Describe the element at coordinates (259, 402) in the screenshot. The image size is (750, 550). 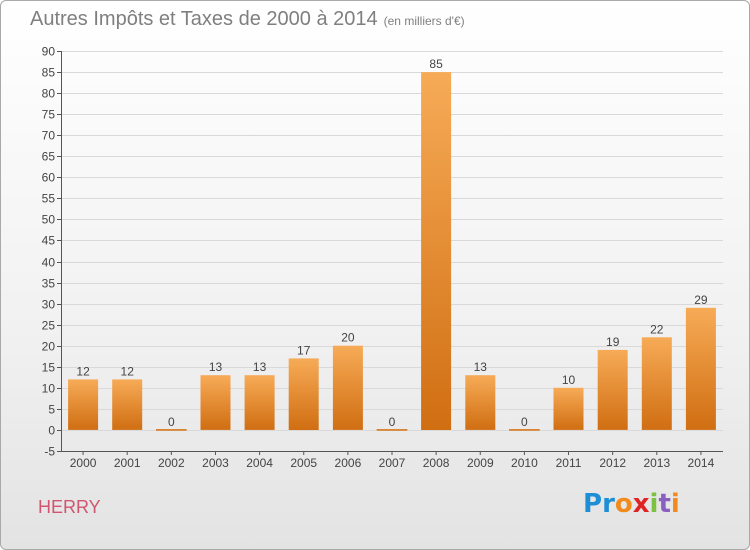
I see `bar-2004` at that location.